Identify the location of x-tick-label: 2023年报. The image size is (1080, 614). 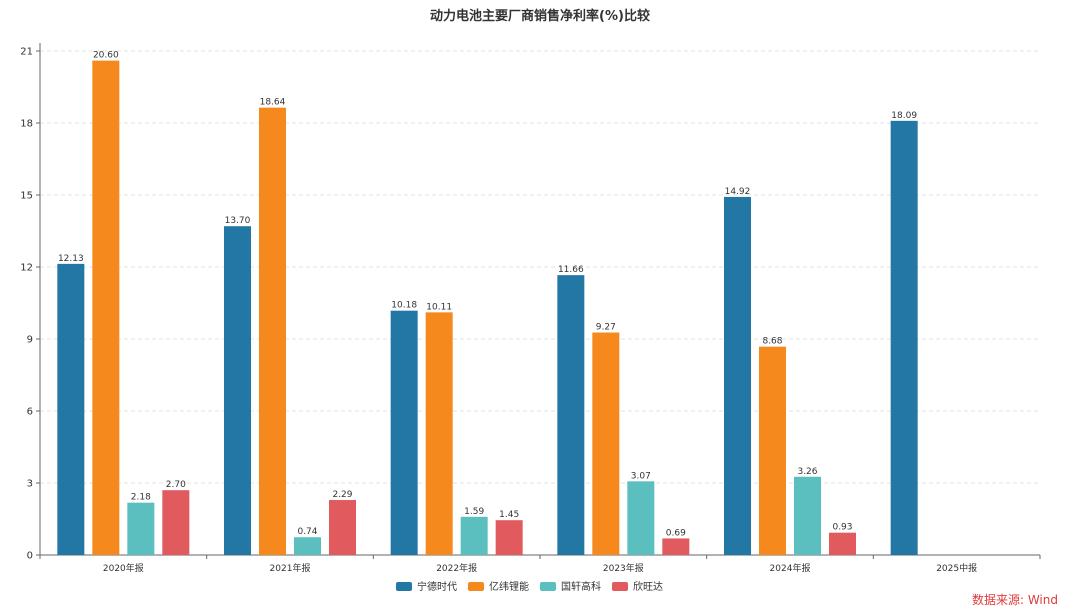
(623, 568).